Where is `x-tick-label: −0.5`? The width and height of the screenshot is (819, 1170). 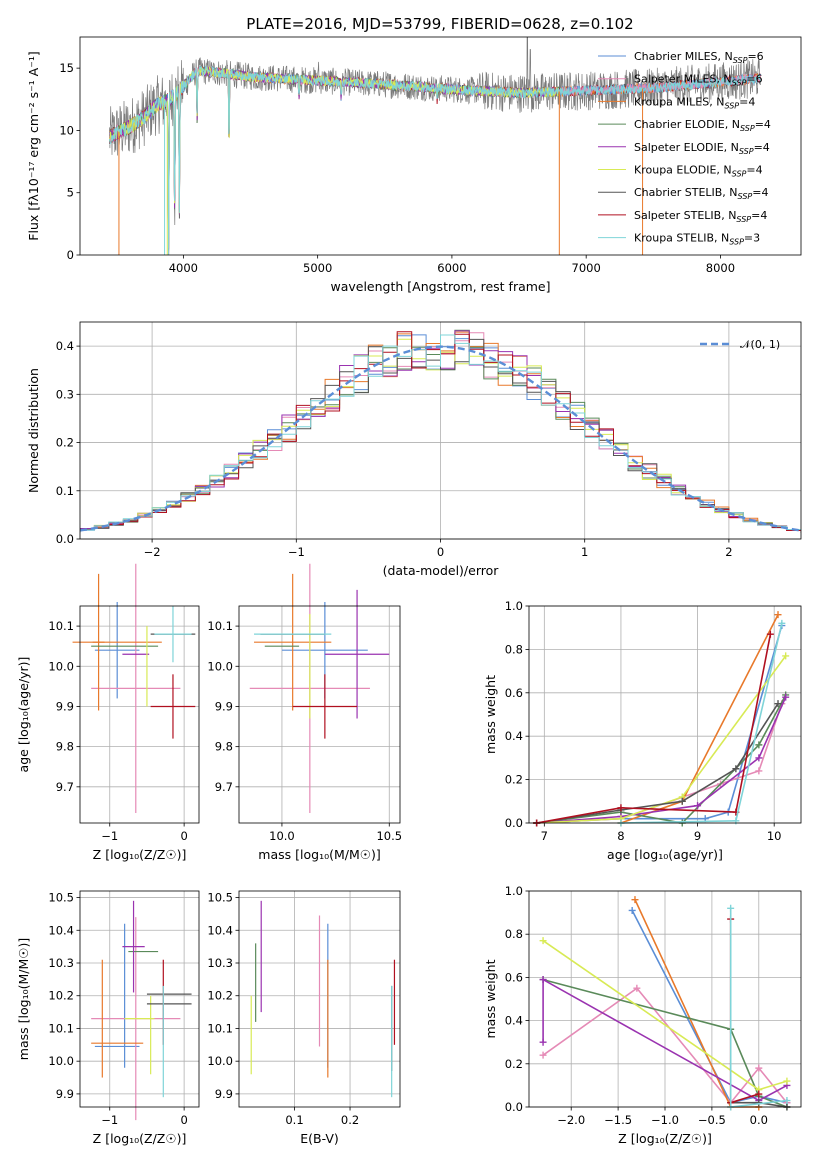
x-tick-label: −0.5 is located at coordinates (712, 1120).